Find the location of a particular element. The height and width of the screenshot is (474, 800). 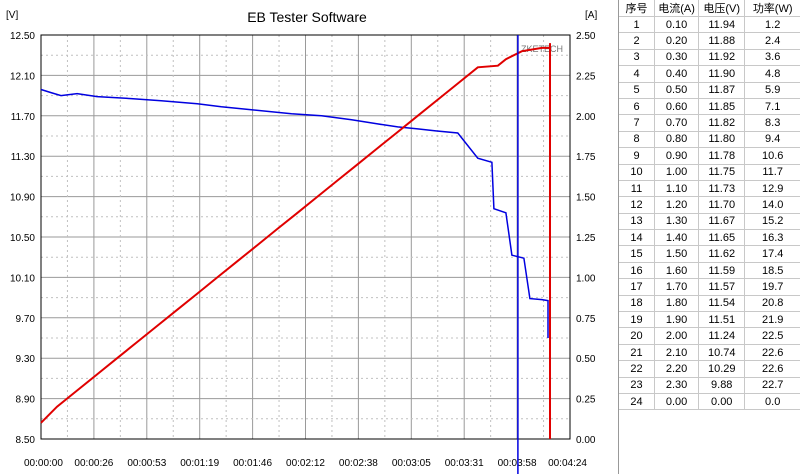

right-tick-label: 0.75 is located at coordinates (586, 319).